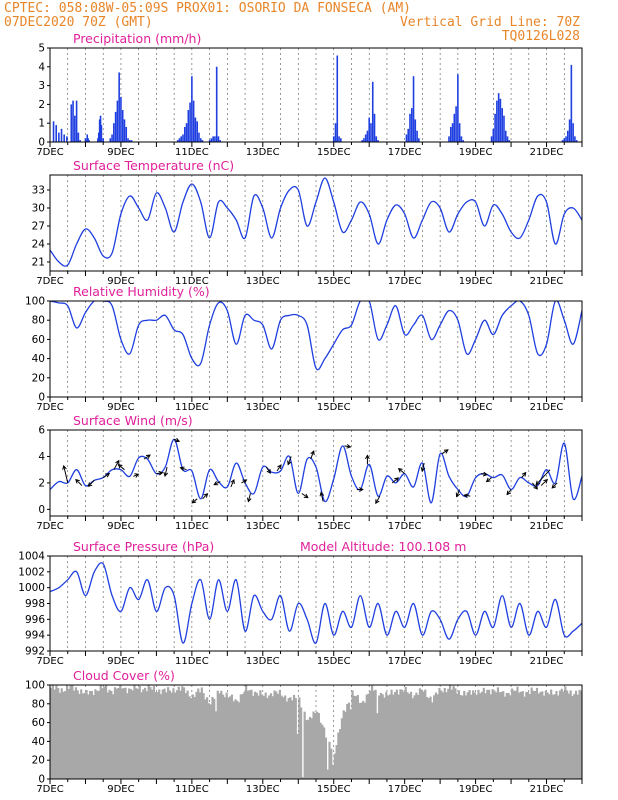 This screenshot has height=800, width=618. I want to click on y-tick-label: 4, so click(41, 67).